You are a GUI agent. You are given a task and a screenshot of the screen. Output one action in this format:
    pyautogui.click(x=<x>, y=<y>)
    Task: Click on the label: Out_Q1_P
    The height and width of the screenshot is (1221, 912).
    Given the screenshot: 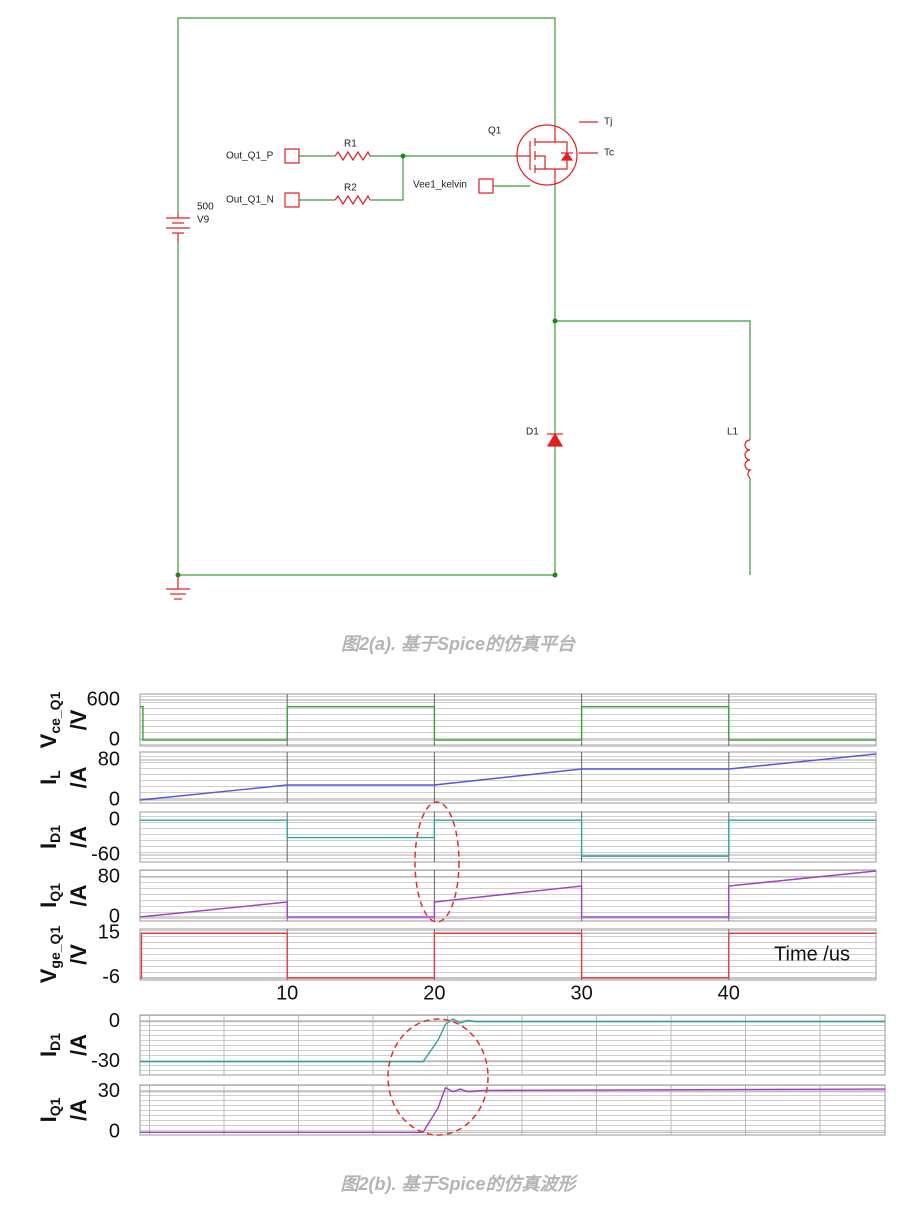 What is the action you would take?
    pyautogui.click(x=250, y=156)
    